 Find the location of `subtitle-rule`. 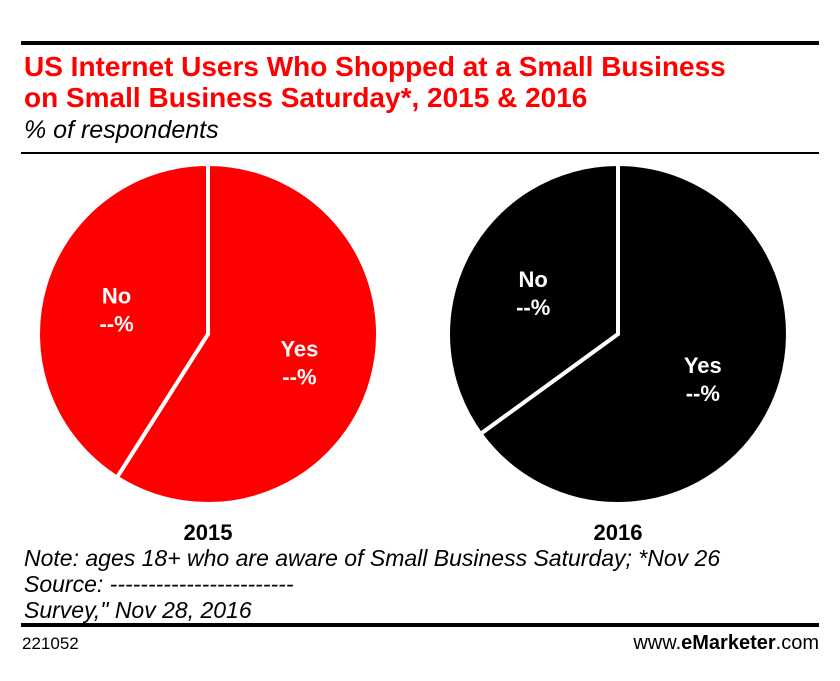

subtitle-rule is located at coordinates (420, 153).